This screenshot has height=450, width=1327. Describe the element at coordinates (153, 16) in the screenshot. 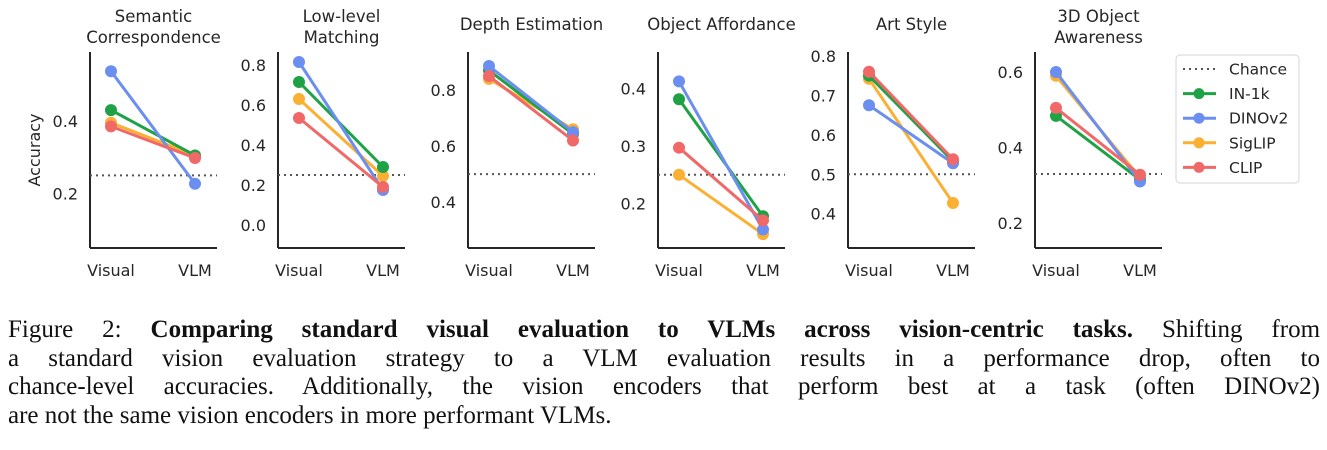

I see `subplot-title: Semantic` at that location.